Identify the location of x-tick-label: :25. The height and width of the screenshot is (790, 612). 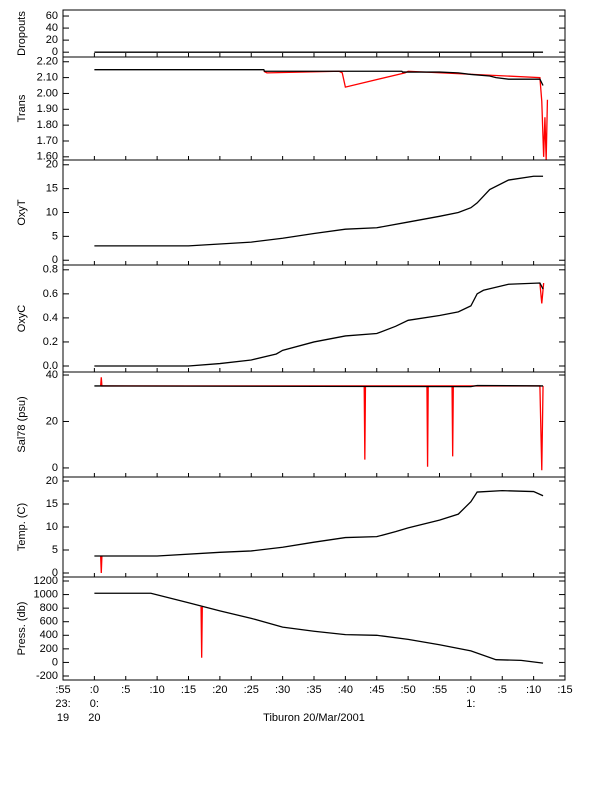
(251, 690).